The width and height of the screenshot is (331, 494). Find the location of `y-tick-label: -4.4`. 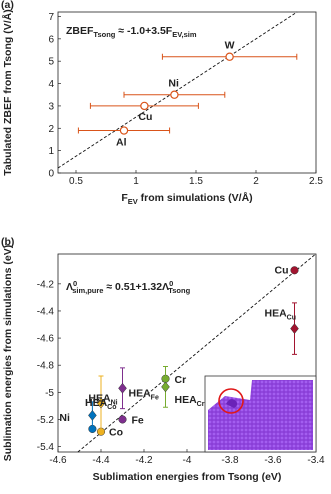

y-tick-label: -4.4 is located at coordinates (46, 311).